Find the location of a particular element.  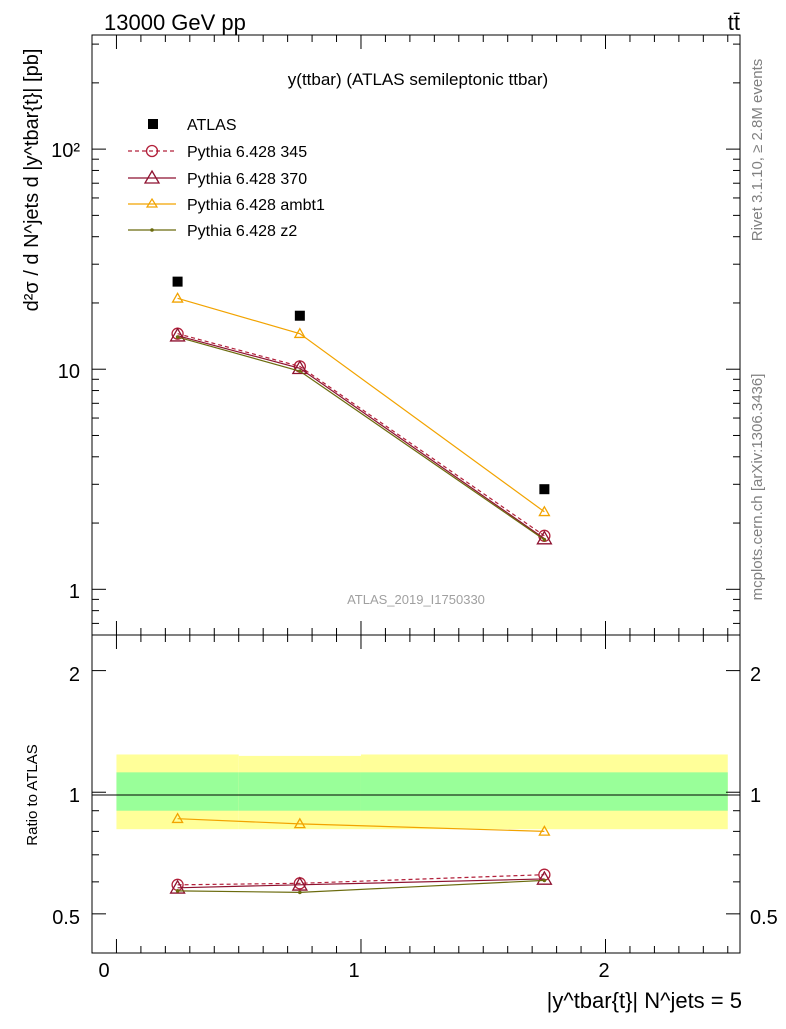

x-axis-title: |y^tbar{t}| N^jets = 5 is located at coordinates (644, 1000).